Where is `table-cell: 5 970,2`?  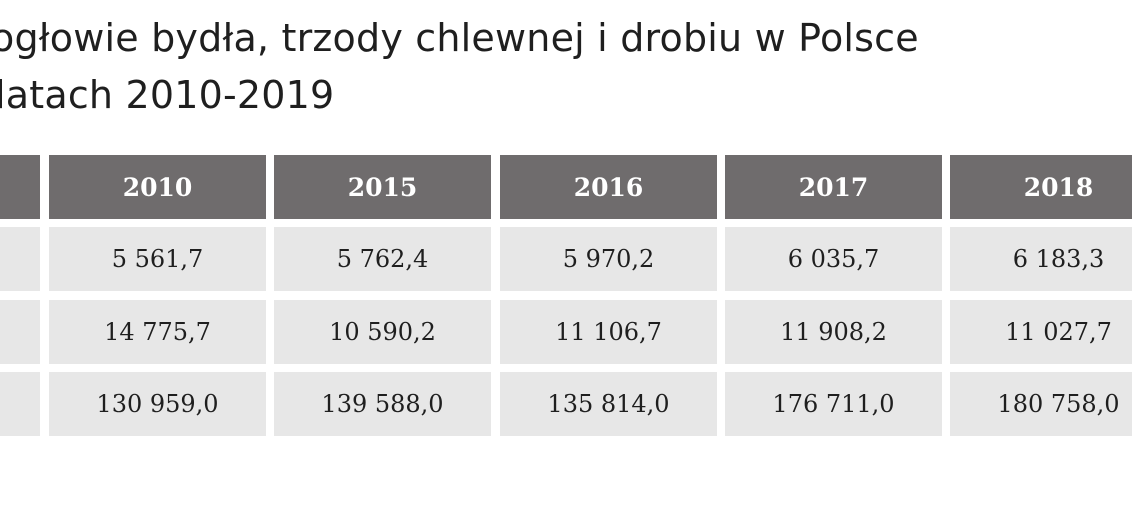 table-cell: 5 970,2 is located at coordinates (608, 259).